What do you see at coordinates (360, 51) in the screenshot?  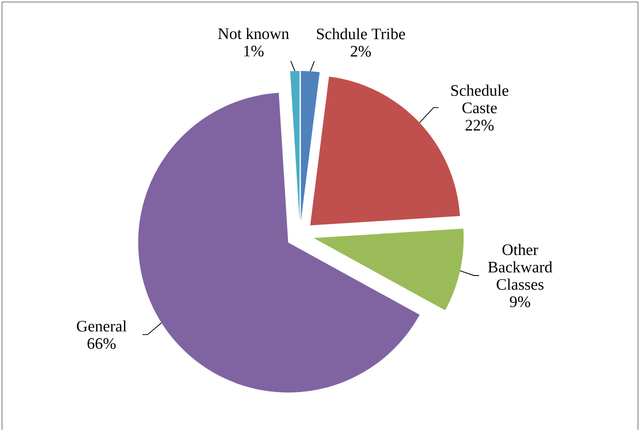 I see `data-label: 2%` at bounding box center [360, 51].